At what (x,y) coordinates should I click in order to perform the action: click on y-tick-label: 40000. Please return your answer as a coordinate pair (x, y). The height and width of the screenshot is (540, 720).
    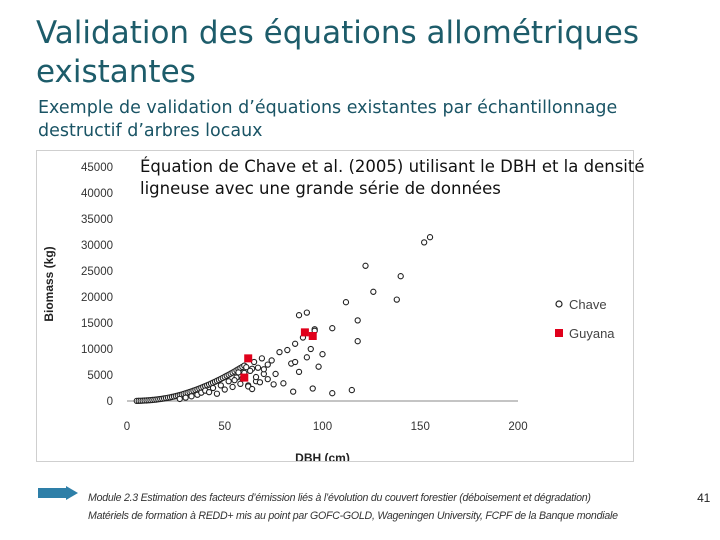
    Looking at the image, I should click on (97, 194).